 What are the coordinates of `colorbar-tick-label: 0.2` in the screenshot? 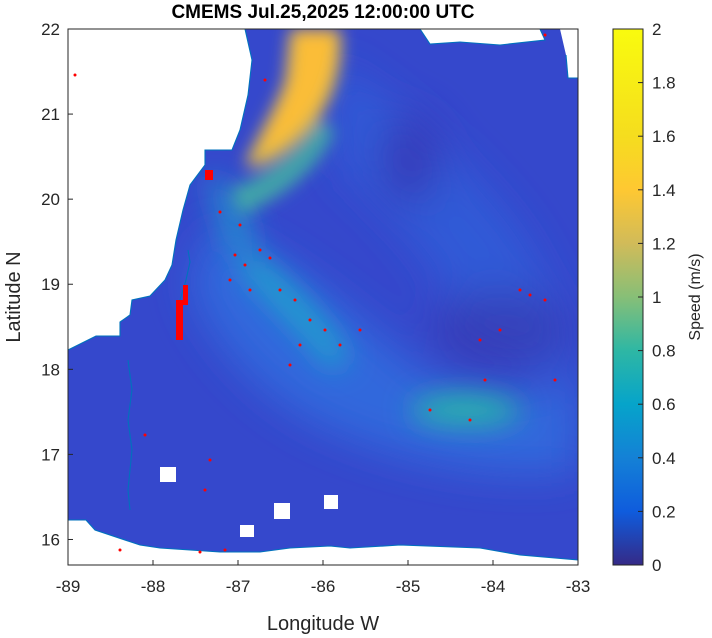 It's located at (664, 511).